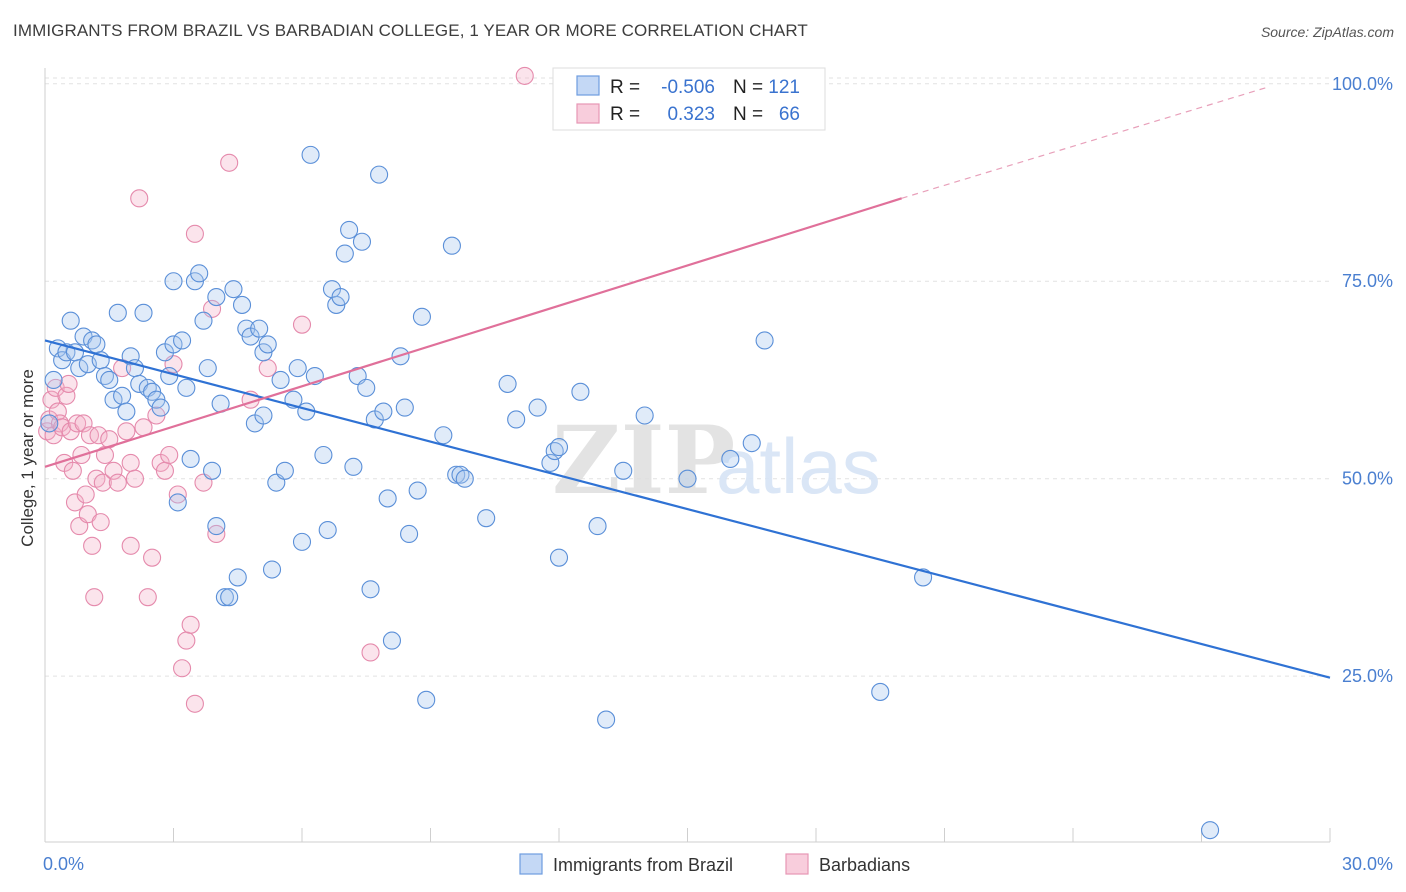 Image resolution: width=1406 pixels, height=892 pixels. What do you see at coordinates (1362, 84) in the screenshot?
I see `y-tick-label: 100.0%` at bounding box center [1362, 84].